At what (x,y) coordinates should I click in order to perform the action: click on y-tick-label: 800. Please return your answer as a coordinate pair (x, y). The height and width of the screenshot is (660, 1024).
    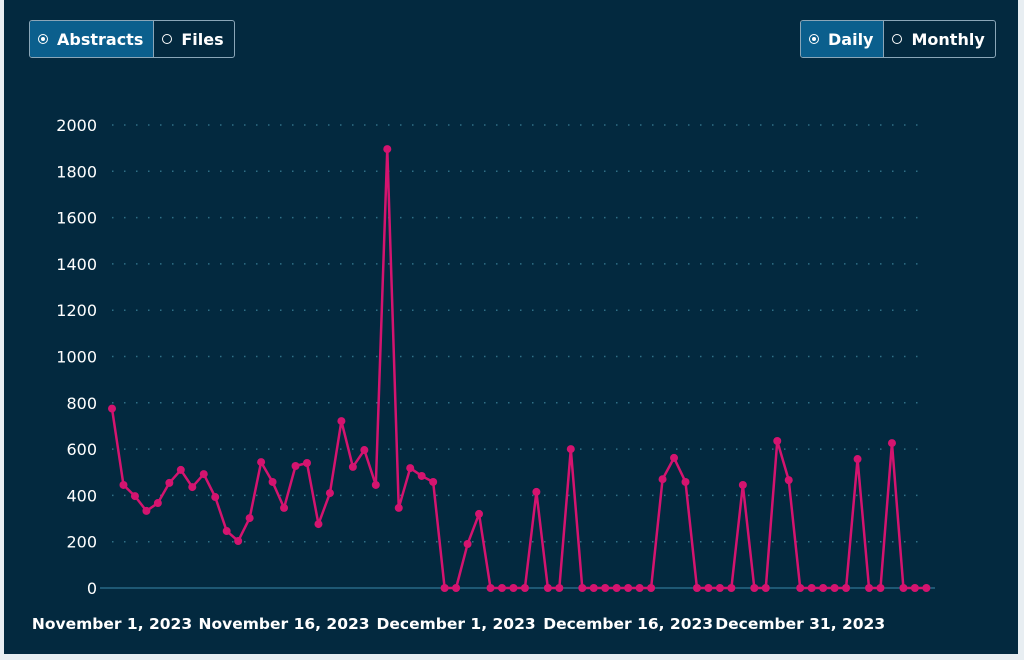
    Looking at the image, I should click on (81, 403).